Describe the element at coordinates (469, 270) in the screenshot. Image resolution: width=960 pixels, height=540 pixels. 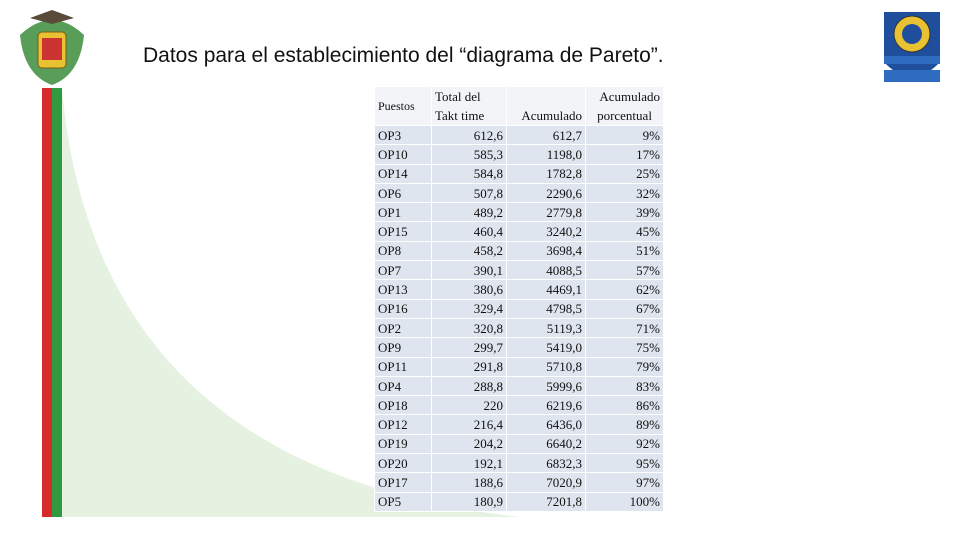
I see `table-cell: 390,1` at that location.